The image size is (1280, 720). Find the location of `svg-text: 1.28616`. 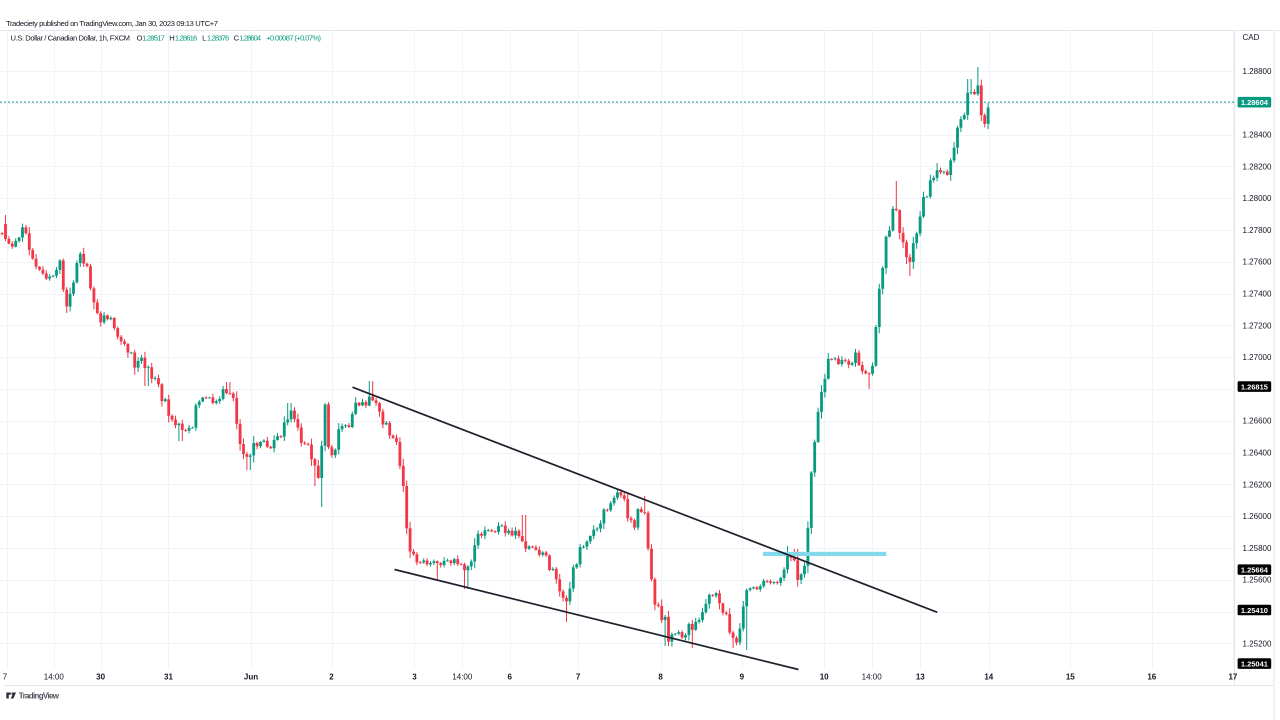

svg-text: 1.28616 is located at coordinates (186, 37).